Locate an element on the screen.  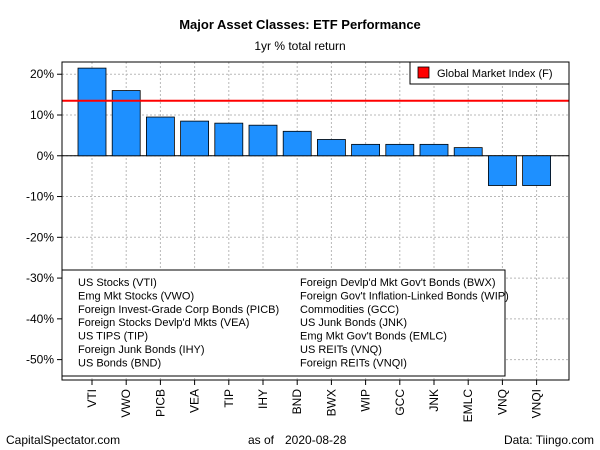
legend: Global Market Index (F) is located at coordinates (489, 73).